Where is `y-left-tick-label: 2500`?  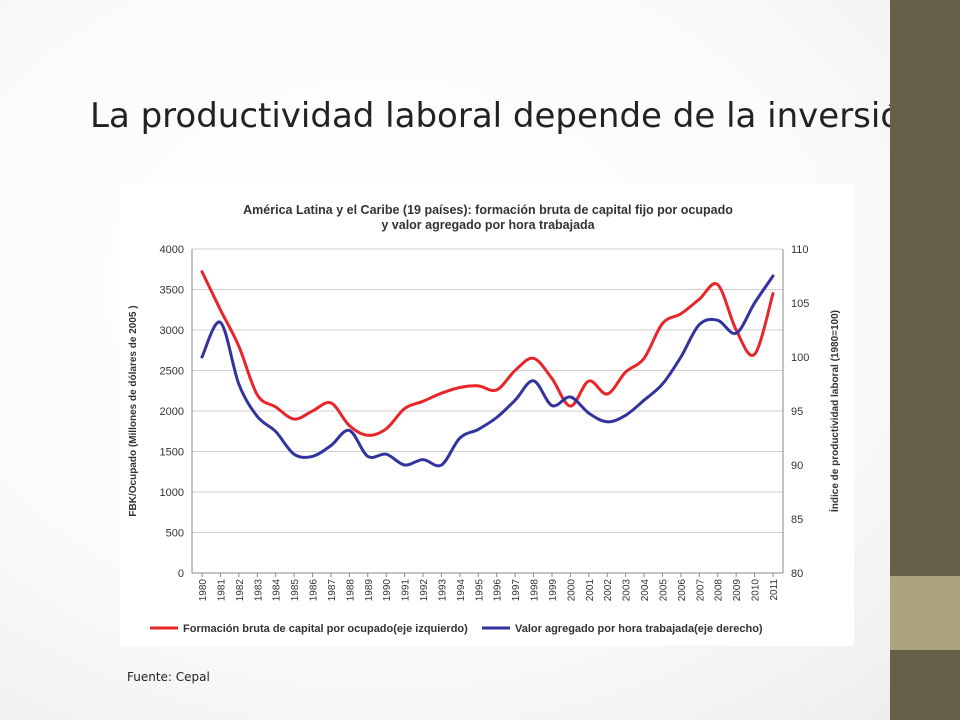
y-left-tick-label: 2500 is located at coordinates (172, 372).